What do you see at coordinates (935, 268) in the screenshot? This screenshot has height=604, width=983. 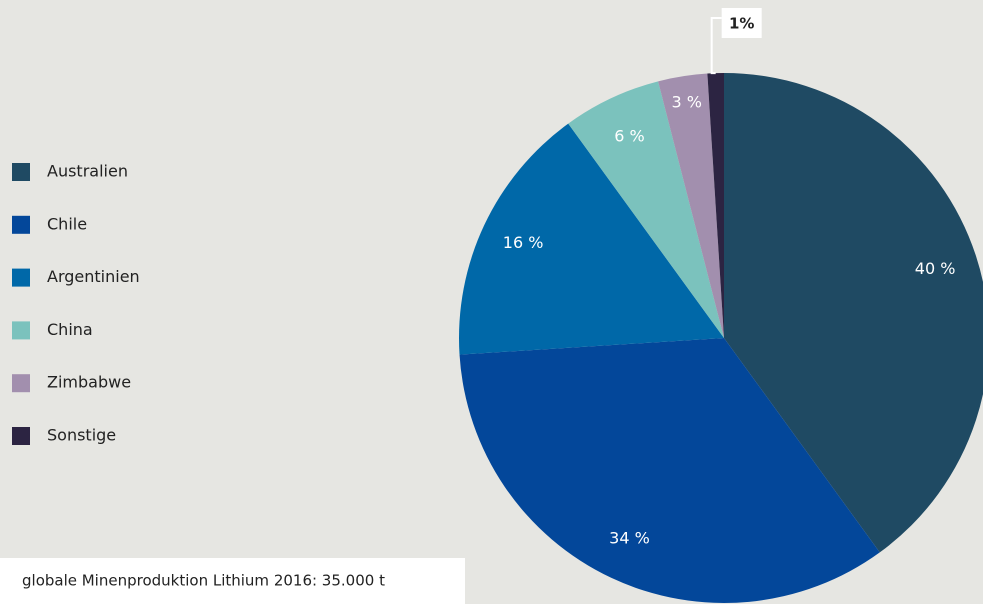 I see `value-label: 40 %` at bounding box center [935, 268].